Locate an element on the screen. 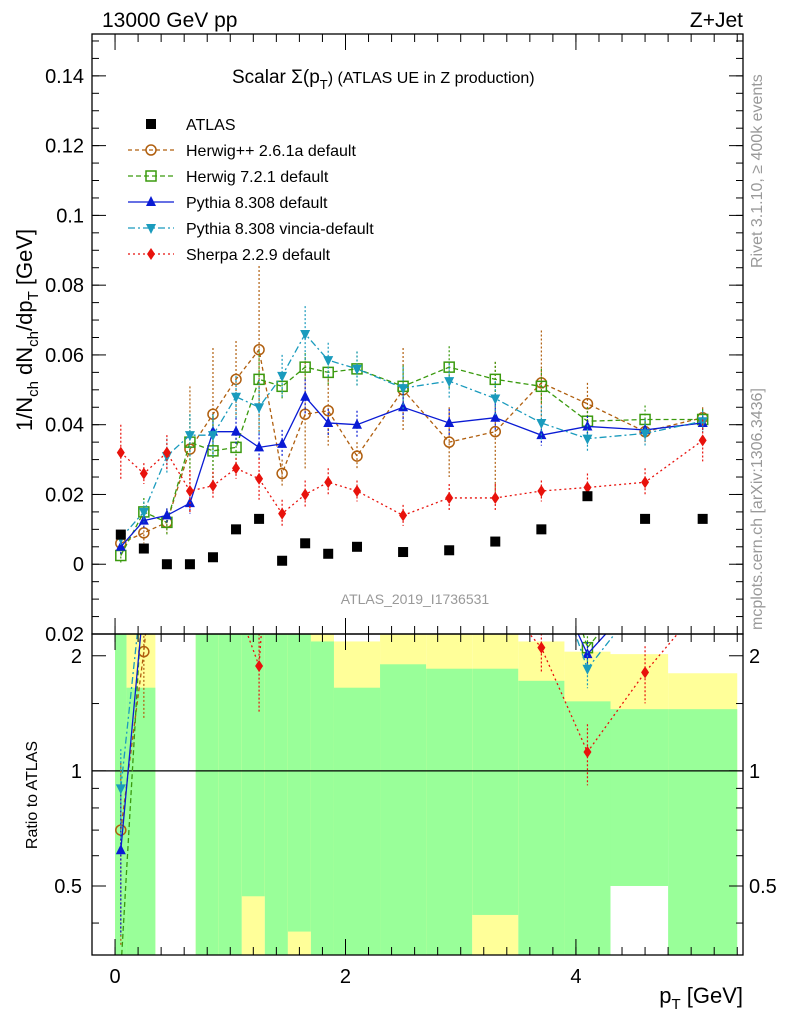 The width and height of the screenshot is (786, 1024). x-axis-label-sub: T is located at coordinates (675, 1004).